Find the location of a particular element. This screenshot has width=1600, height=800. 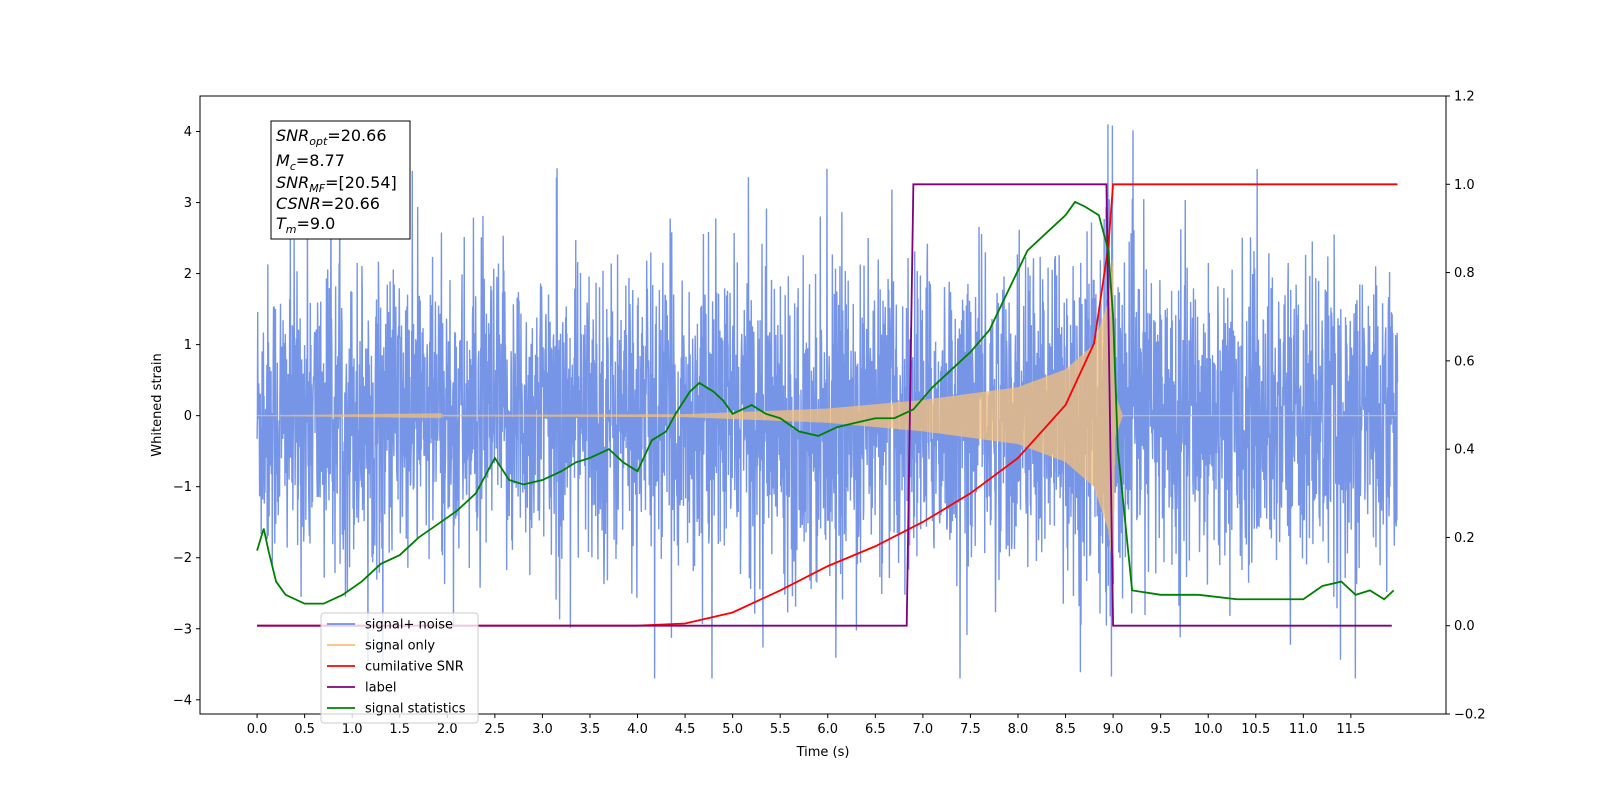

x-tick-label: 4.5 is located at coordinates (685, 729).